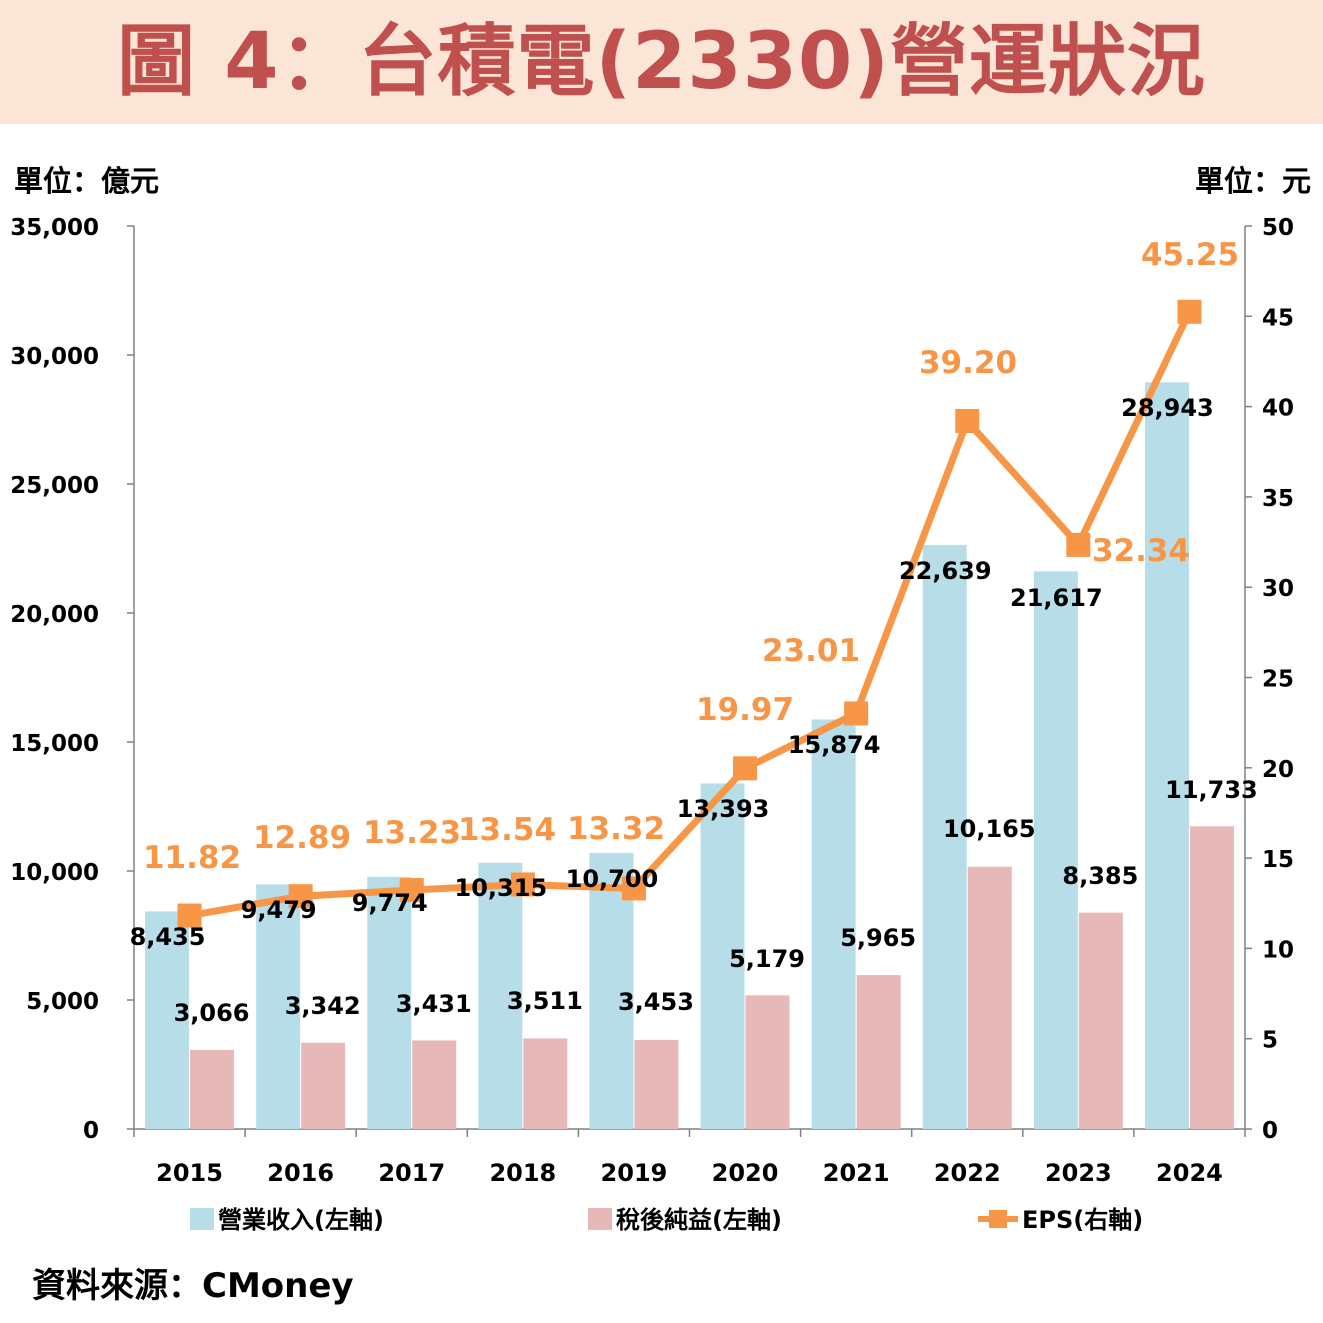 Image resolution: width=1323 pixels, height=1323 pixels. Describe the element at coordinates (54, 486) in the screenshot. I see `left-tick-label: 25,000` at that location.